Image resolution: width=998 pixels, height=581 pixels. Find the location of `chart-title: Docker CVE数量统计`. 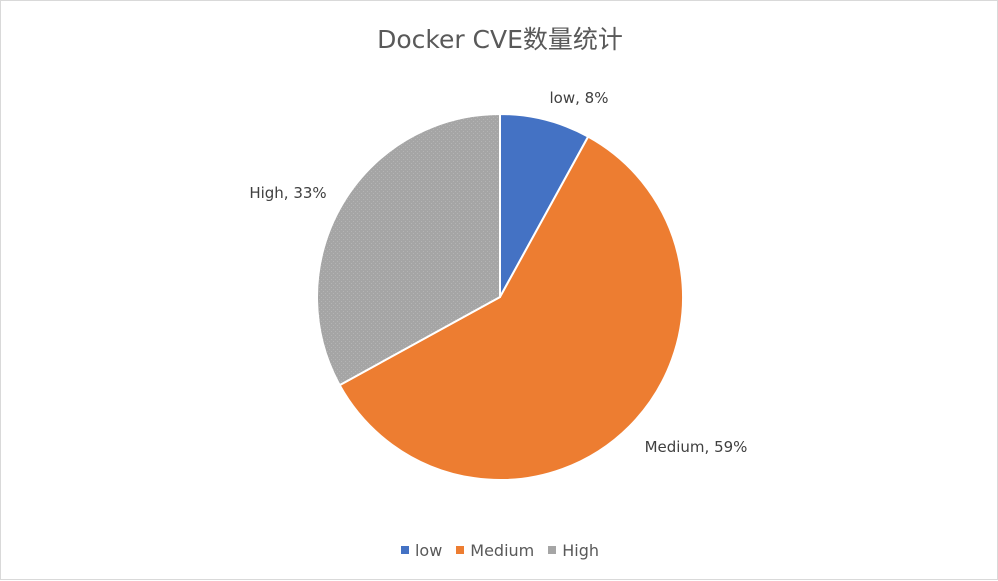

chart-title: Docker CVE数量统计 is located at coordinates (500, 39).